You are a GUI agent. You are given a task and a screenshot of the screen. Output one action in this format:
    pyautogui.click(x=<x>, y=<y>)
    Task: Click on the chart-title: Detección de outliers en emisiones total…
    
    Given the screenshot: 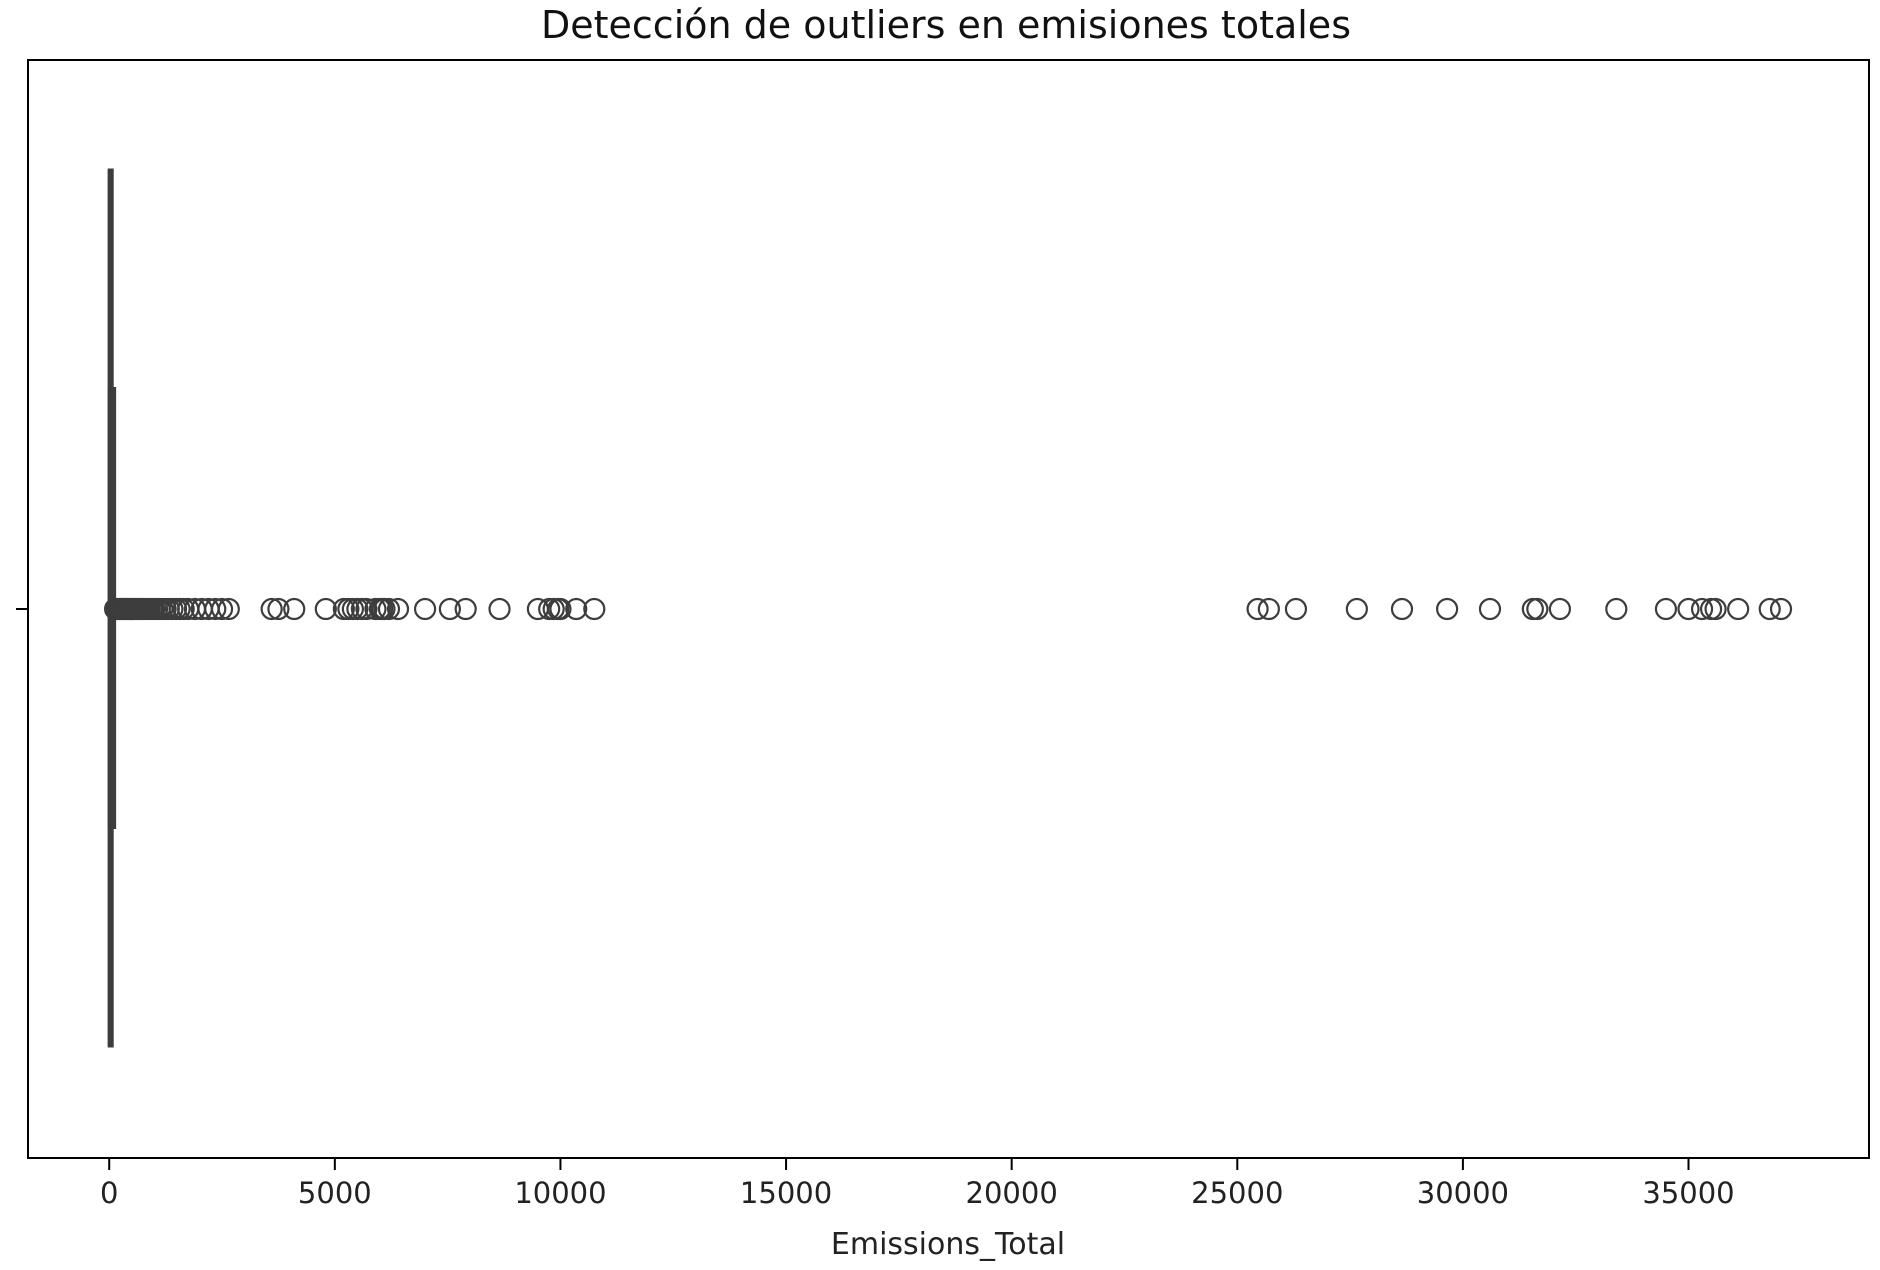 What is the action you would take?
    pyautogui.click(x=946, y=25)
    